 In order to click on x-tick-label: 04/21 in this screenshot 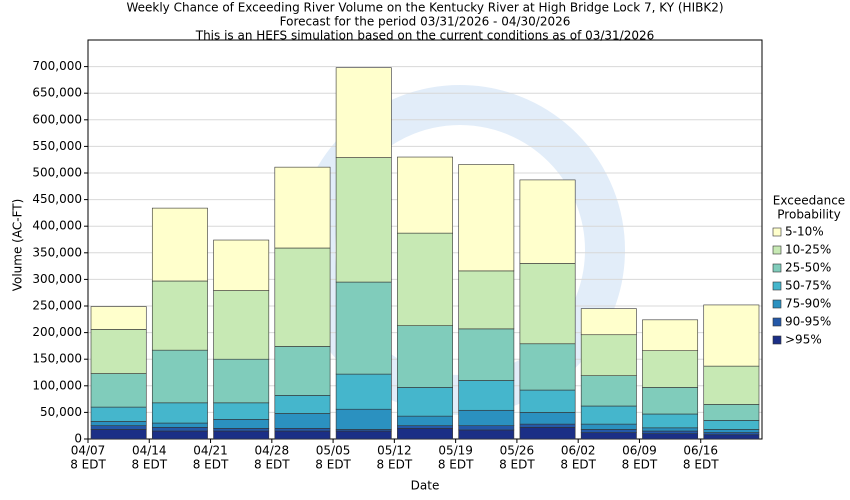, I will do `click(210, 451)`.